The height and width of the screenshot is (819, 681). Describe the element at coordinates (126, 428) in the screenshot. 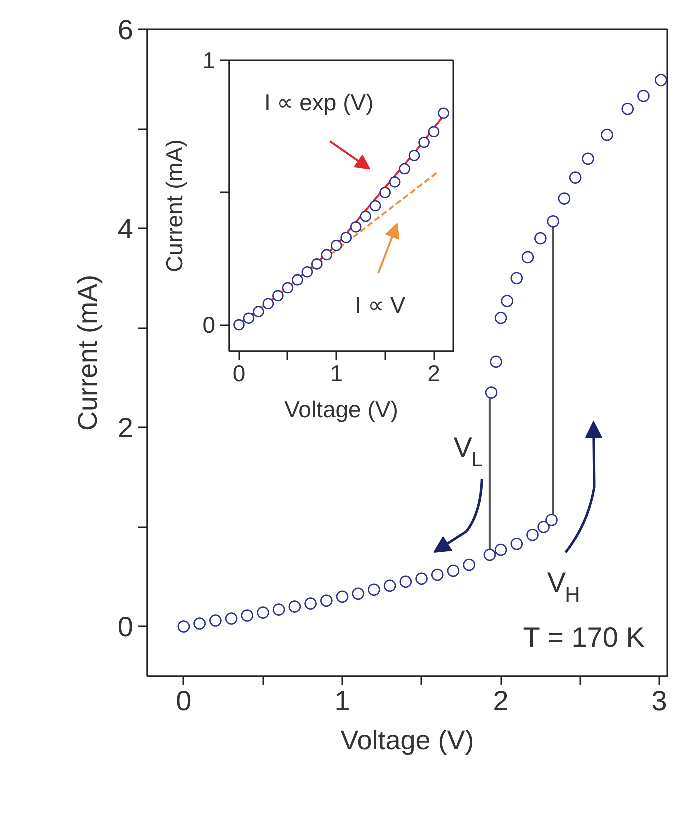

I see `y-tick-label: 2` at that location.